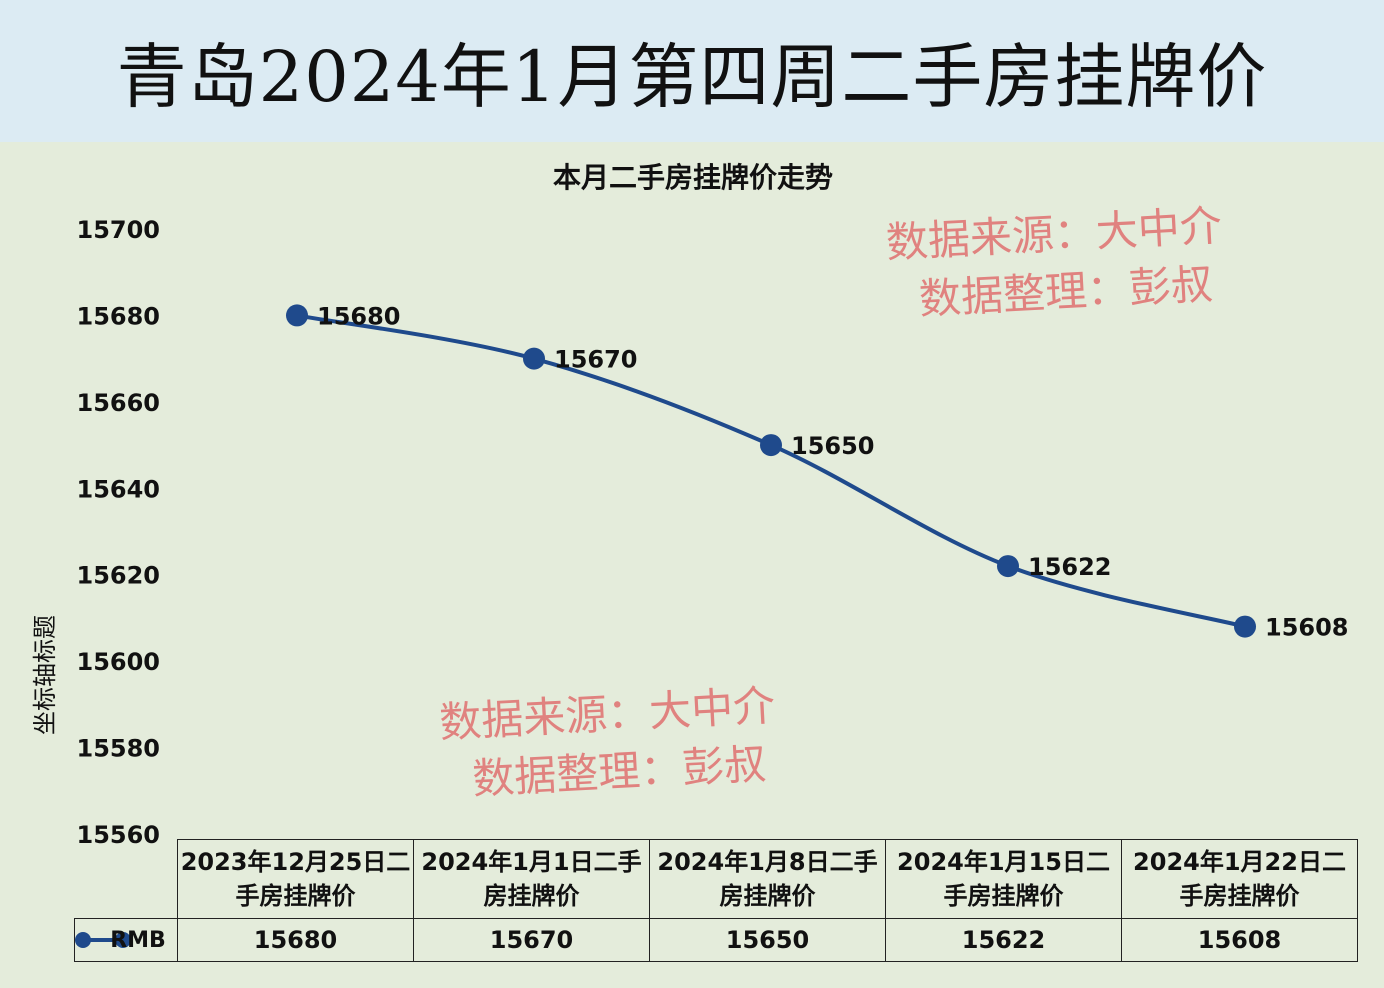 The height and width of the screenshot is (988, 1384). Describe the element at coordinates (295, 879) in the screenshot. I see `table-category-cell: 2023年12月25日二 手房挂牌价` at that location.